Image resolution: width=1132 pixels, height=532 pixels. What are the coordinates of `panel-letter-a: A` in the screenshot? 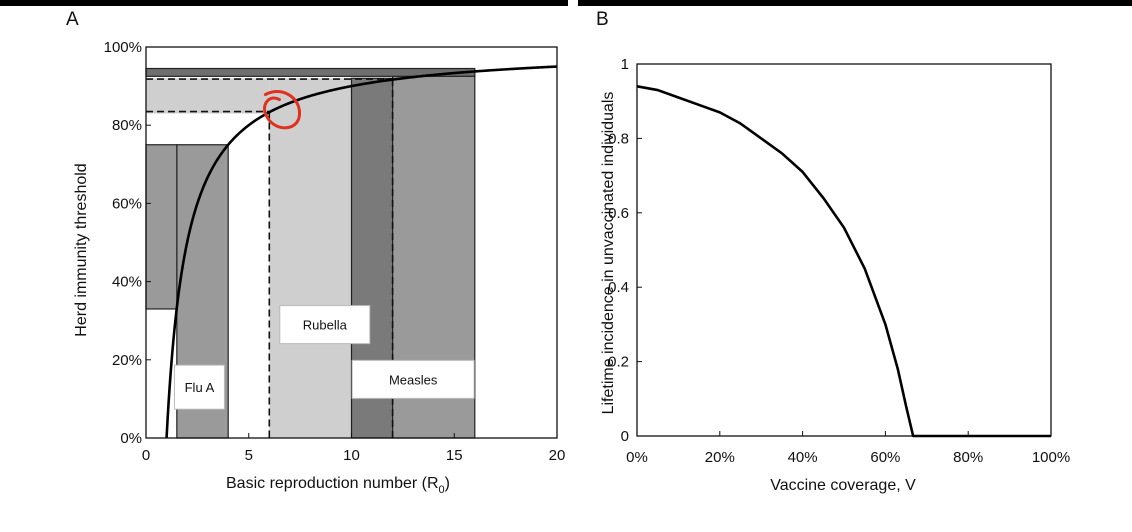 It's located at (72, 19).